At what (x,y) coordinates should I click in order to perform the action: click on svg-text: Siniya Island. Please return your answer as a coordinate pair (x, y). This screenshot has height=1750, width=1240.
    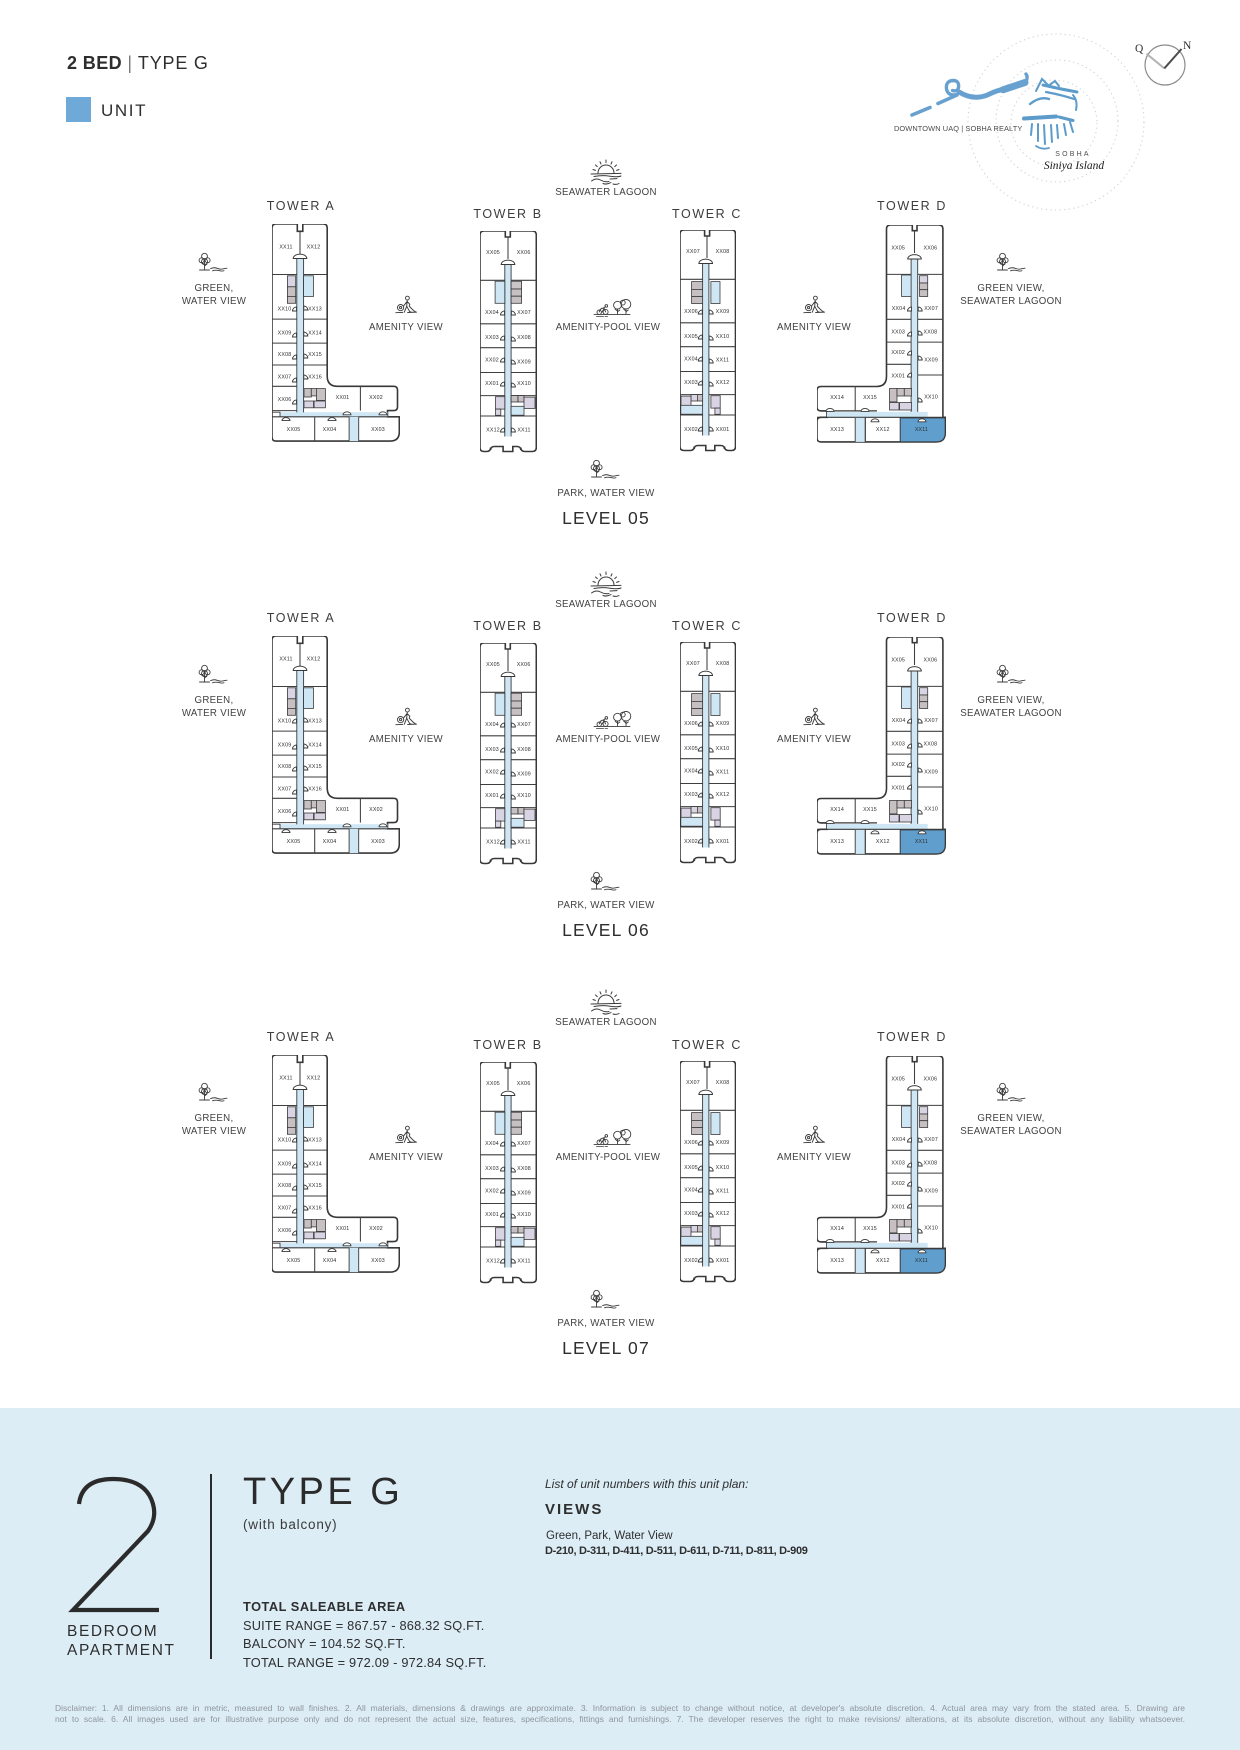
    Looking at the image, I should click on (1074, 166).